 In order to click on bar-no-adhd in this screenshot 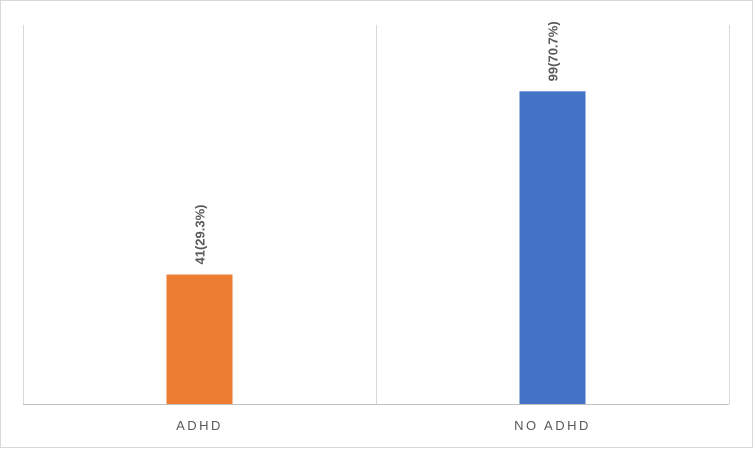, I will do `click(552, 247)`.